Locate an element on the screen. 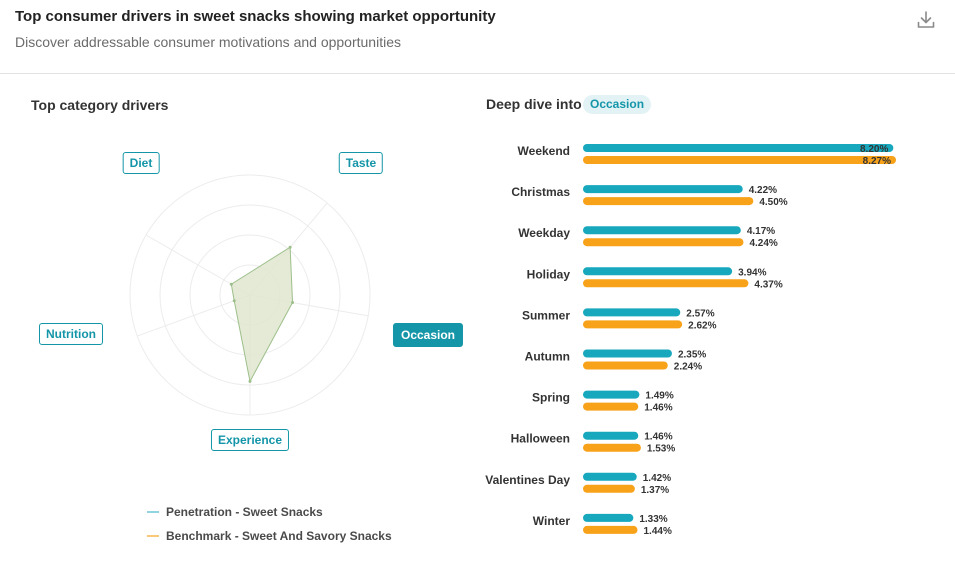 Image resolution: width=955 pixels, height=565 pixels. legend-label-benchmark: Benchmark - Sweet And Savory Snacks is located at coordinates (279, 536).